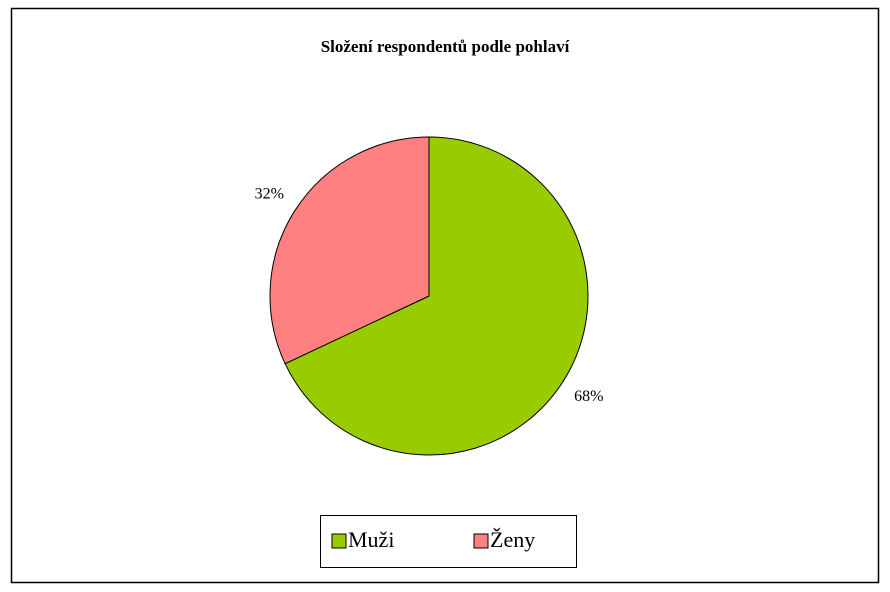 This screenshot has height=592, width=890. I want to click on data-label: 32%, so click(269, 193).